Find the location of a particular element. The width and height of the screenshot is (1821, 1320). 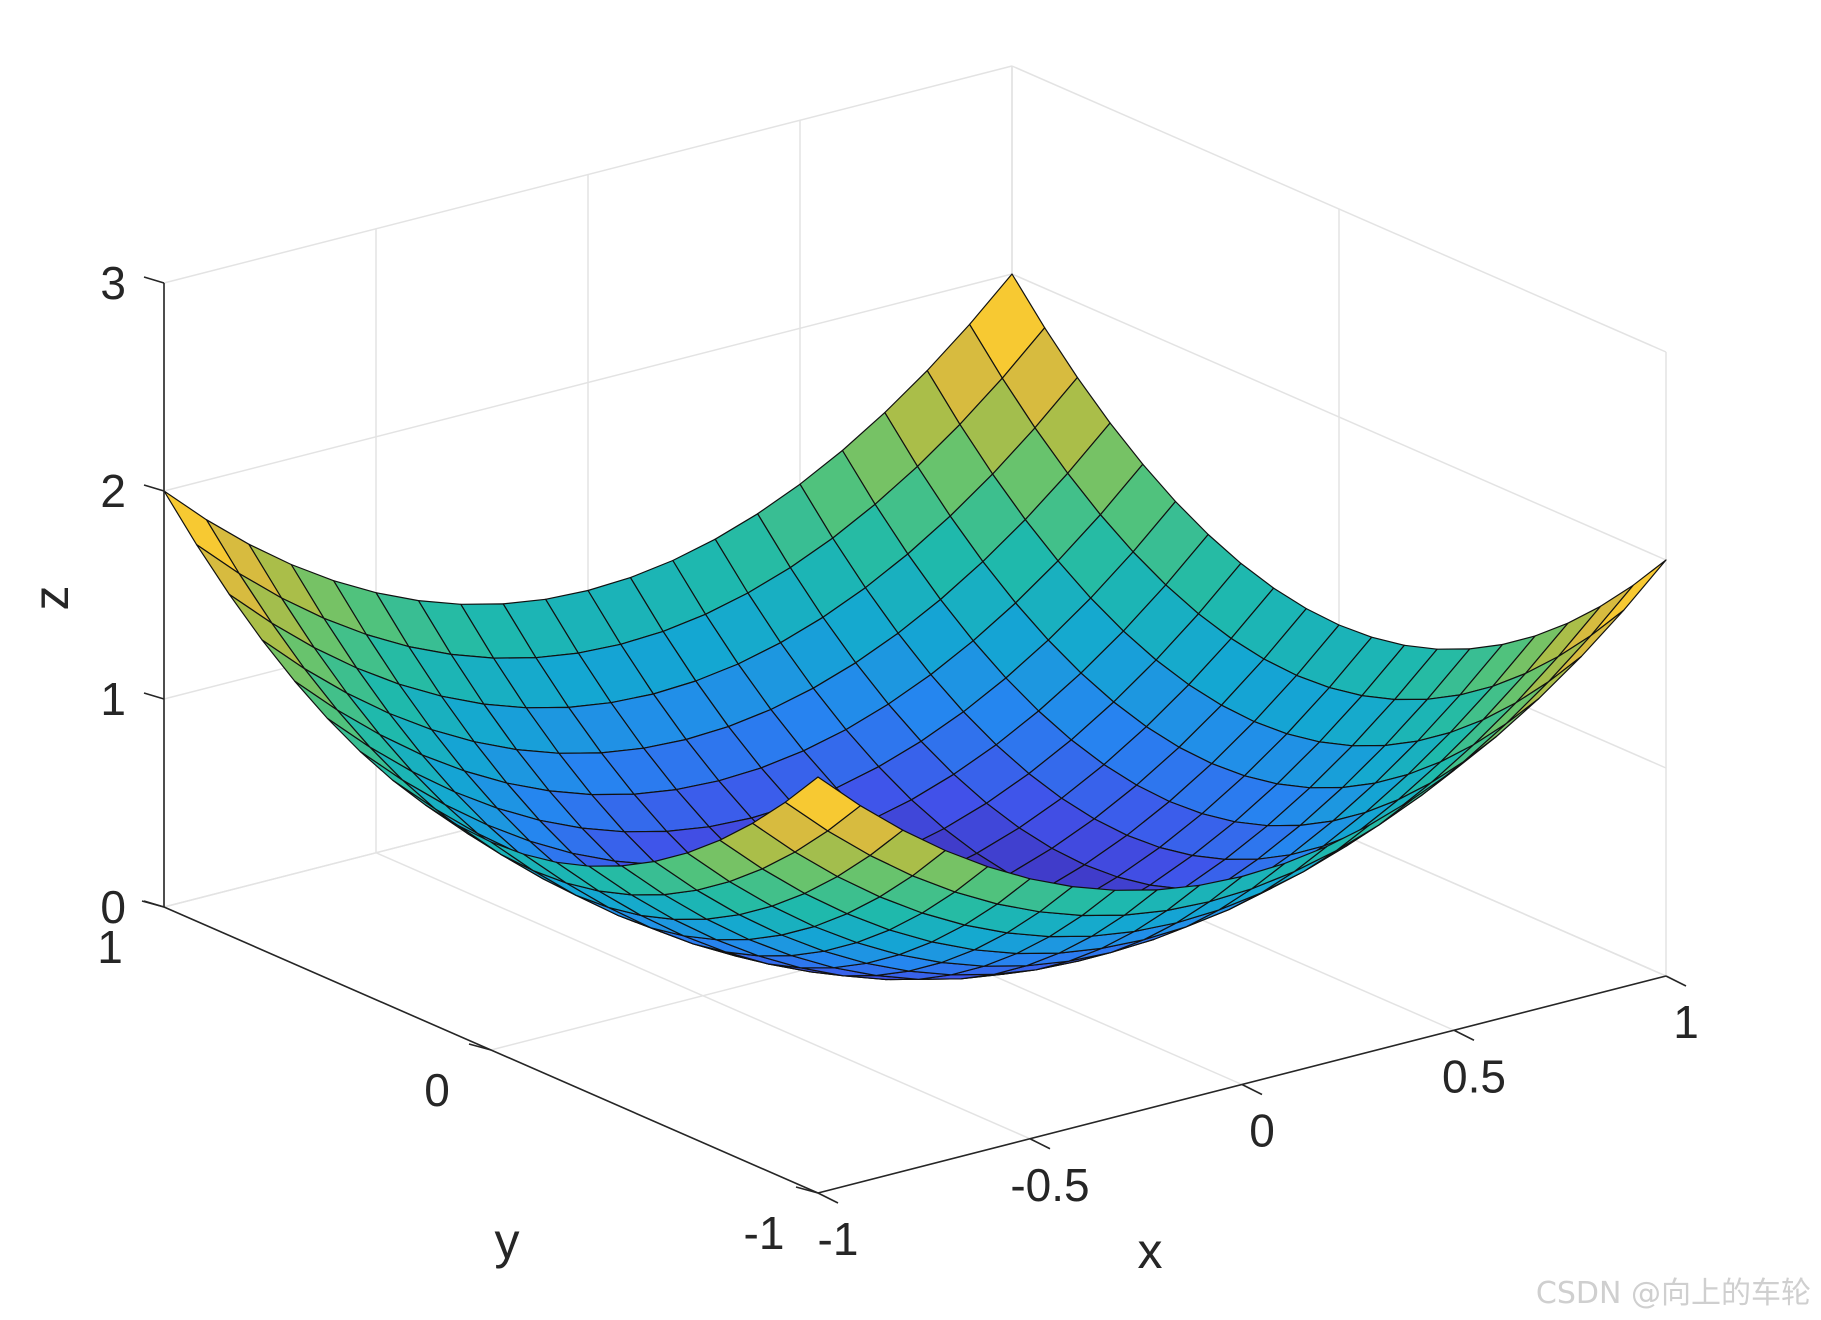

z-tick-label: 0 is located at coordinates (113, 907).